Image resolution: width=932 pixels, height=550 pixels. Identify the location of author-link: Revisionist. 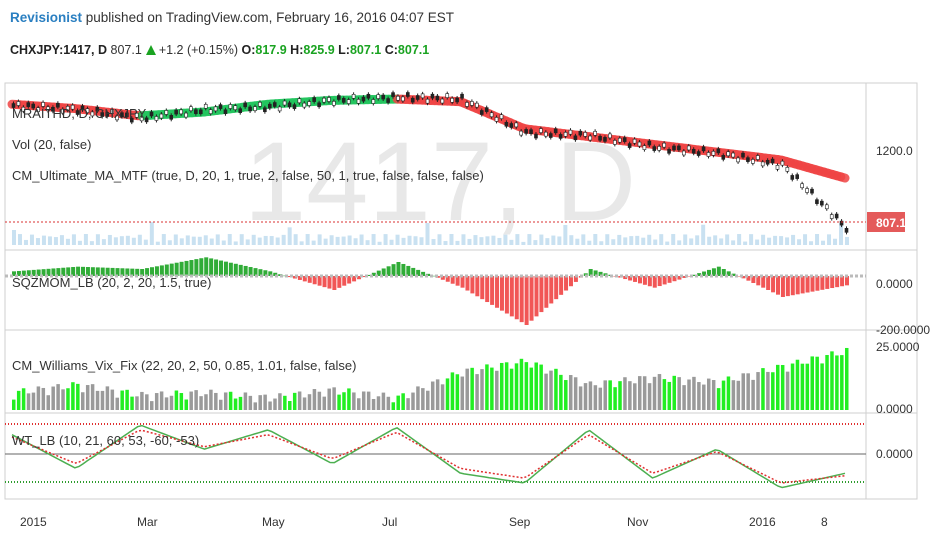
(46, 17).